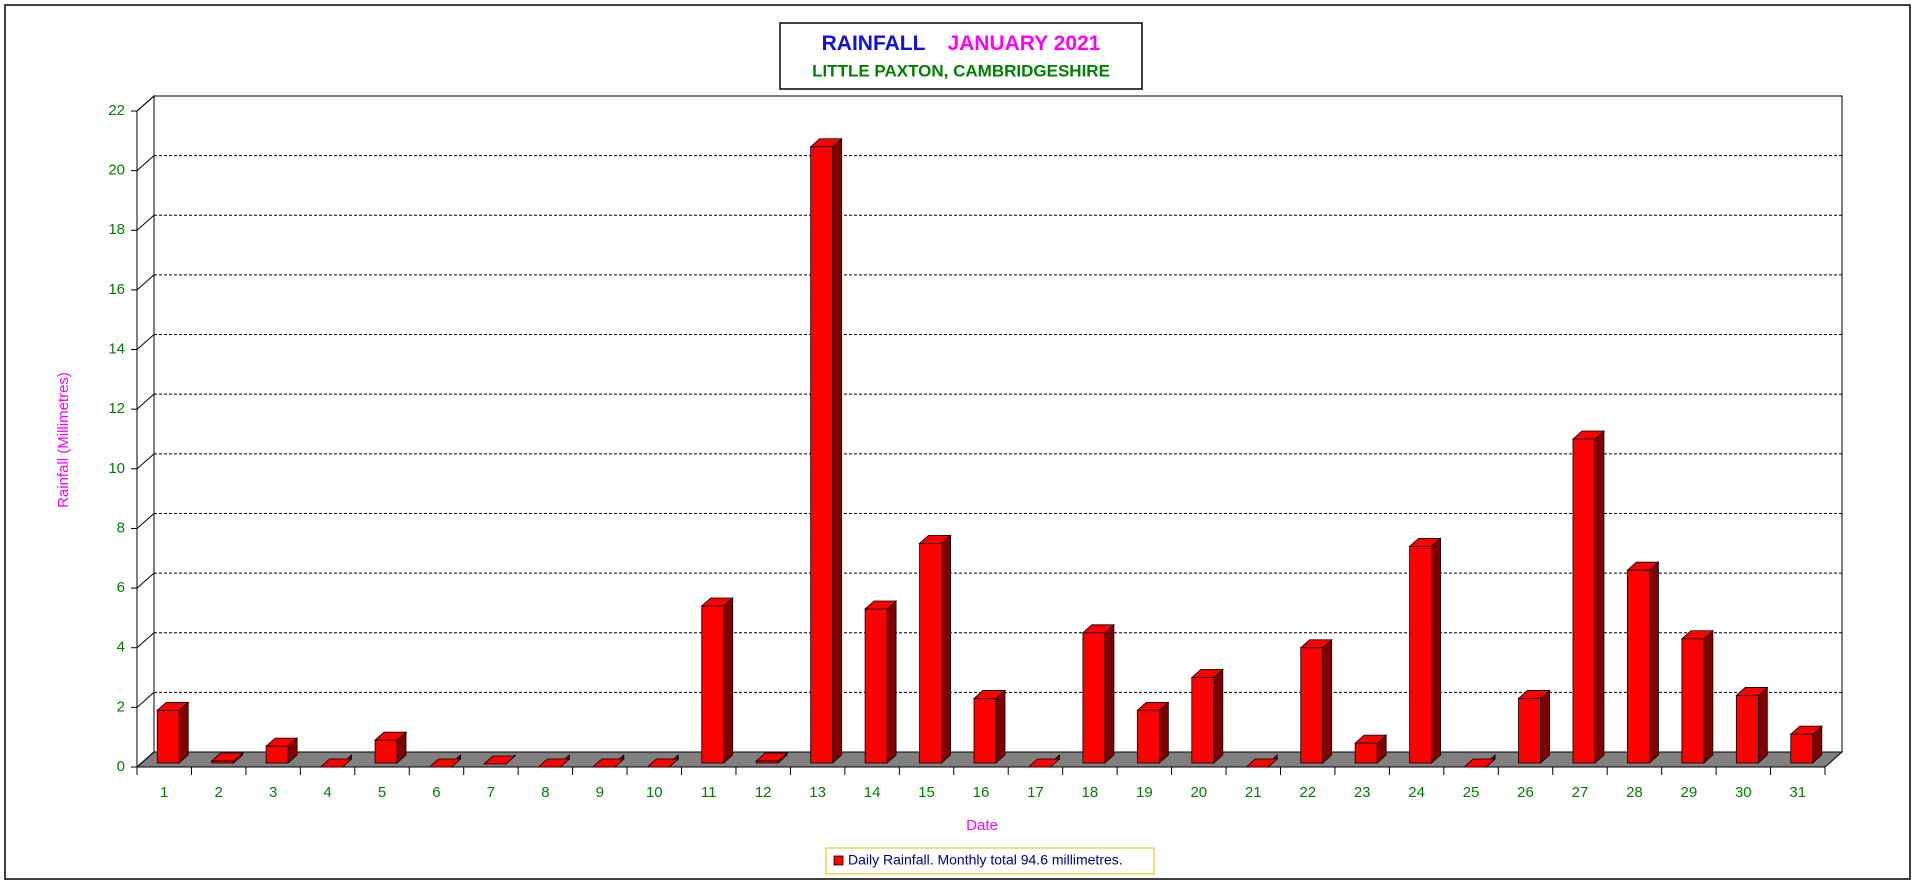 The height and width of the screenshot is (884, 1916). Describe the element at coordinates (1035, 792) in the screenshot. I see `x-tick-label: 17` at that location.